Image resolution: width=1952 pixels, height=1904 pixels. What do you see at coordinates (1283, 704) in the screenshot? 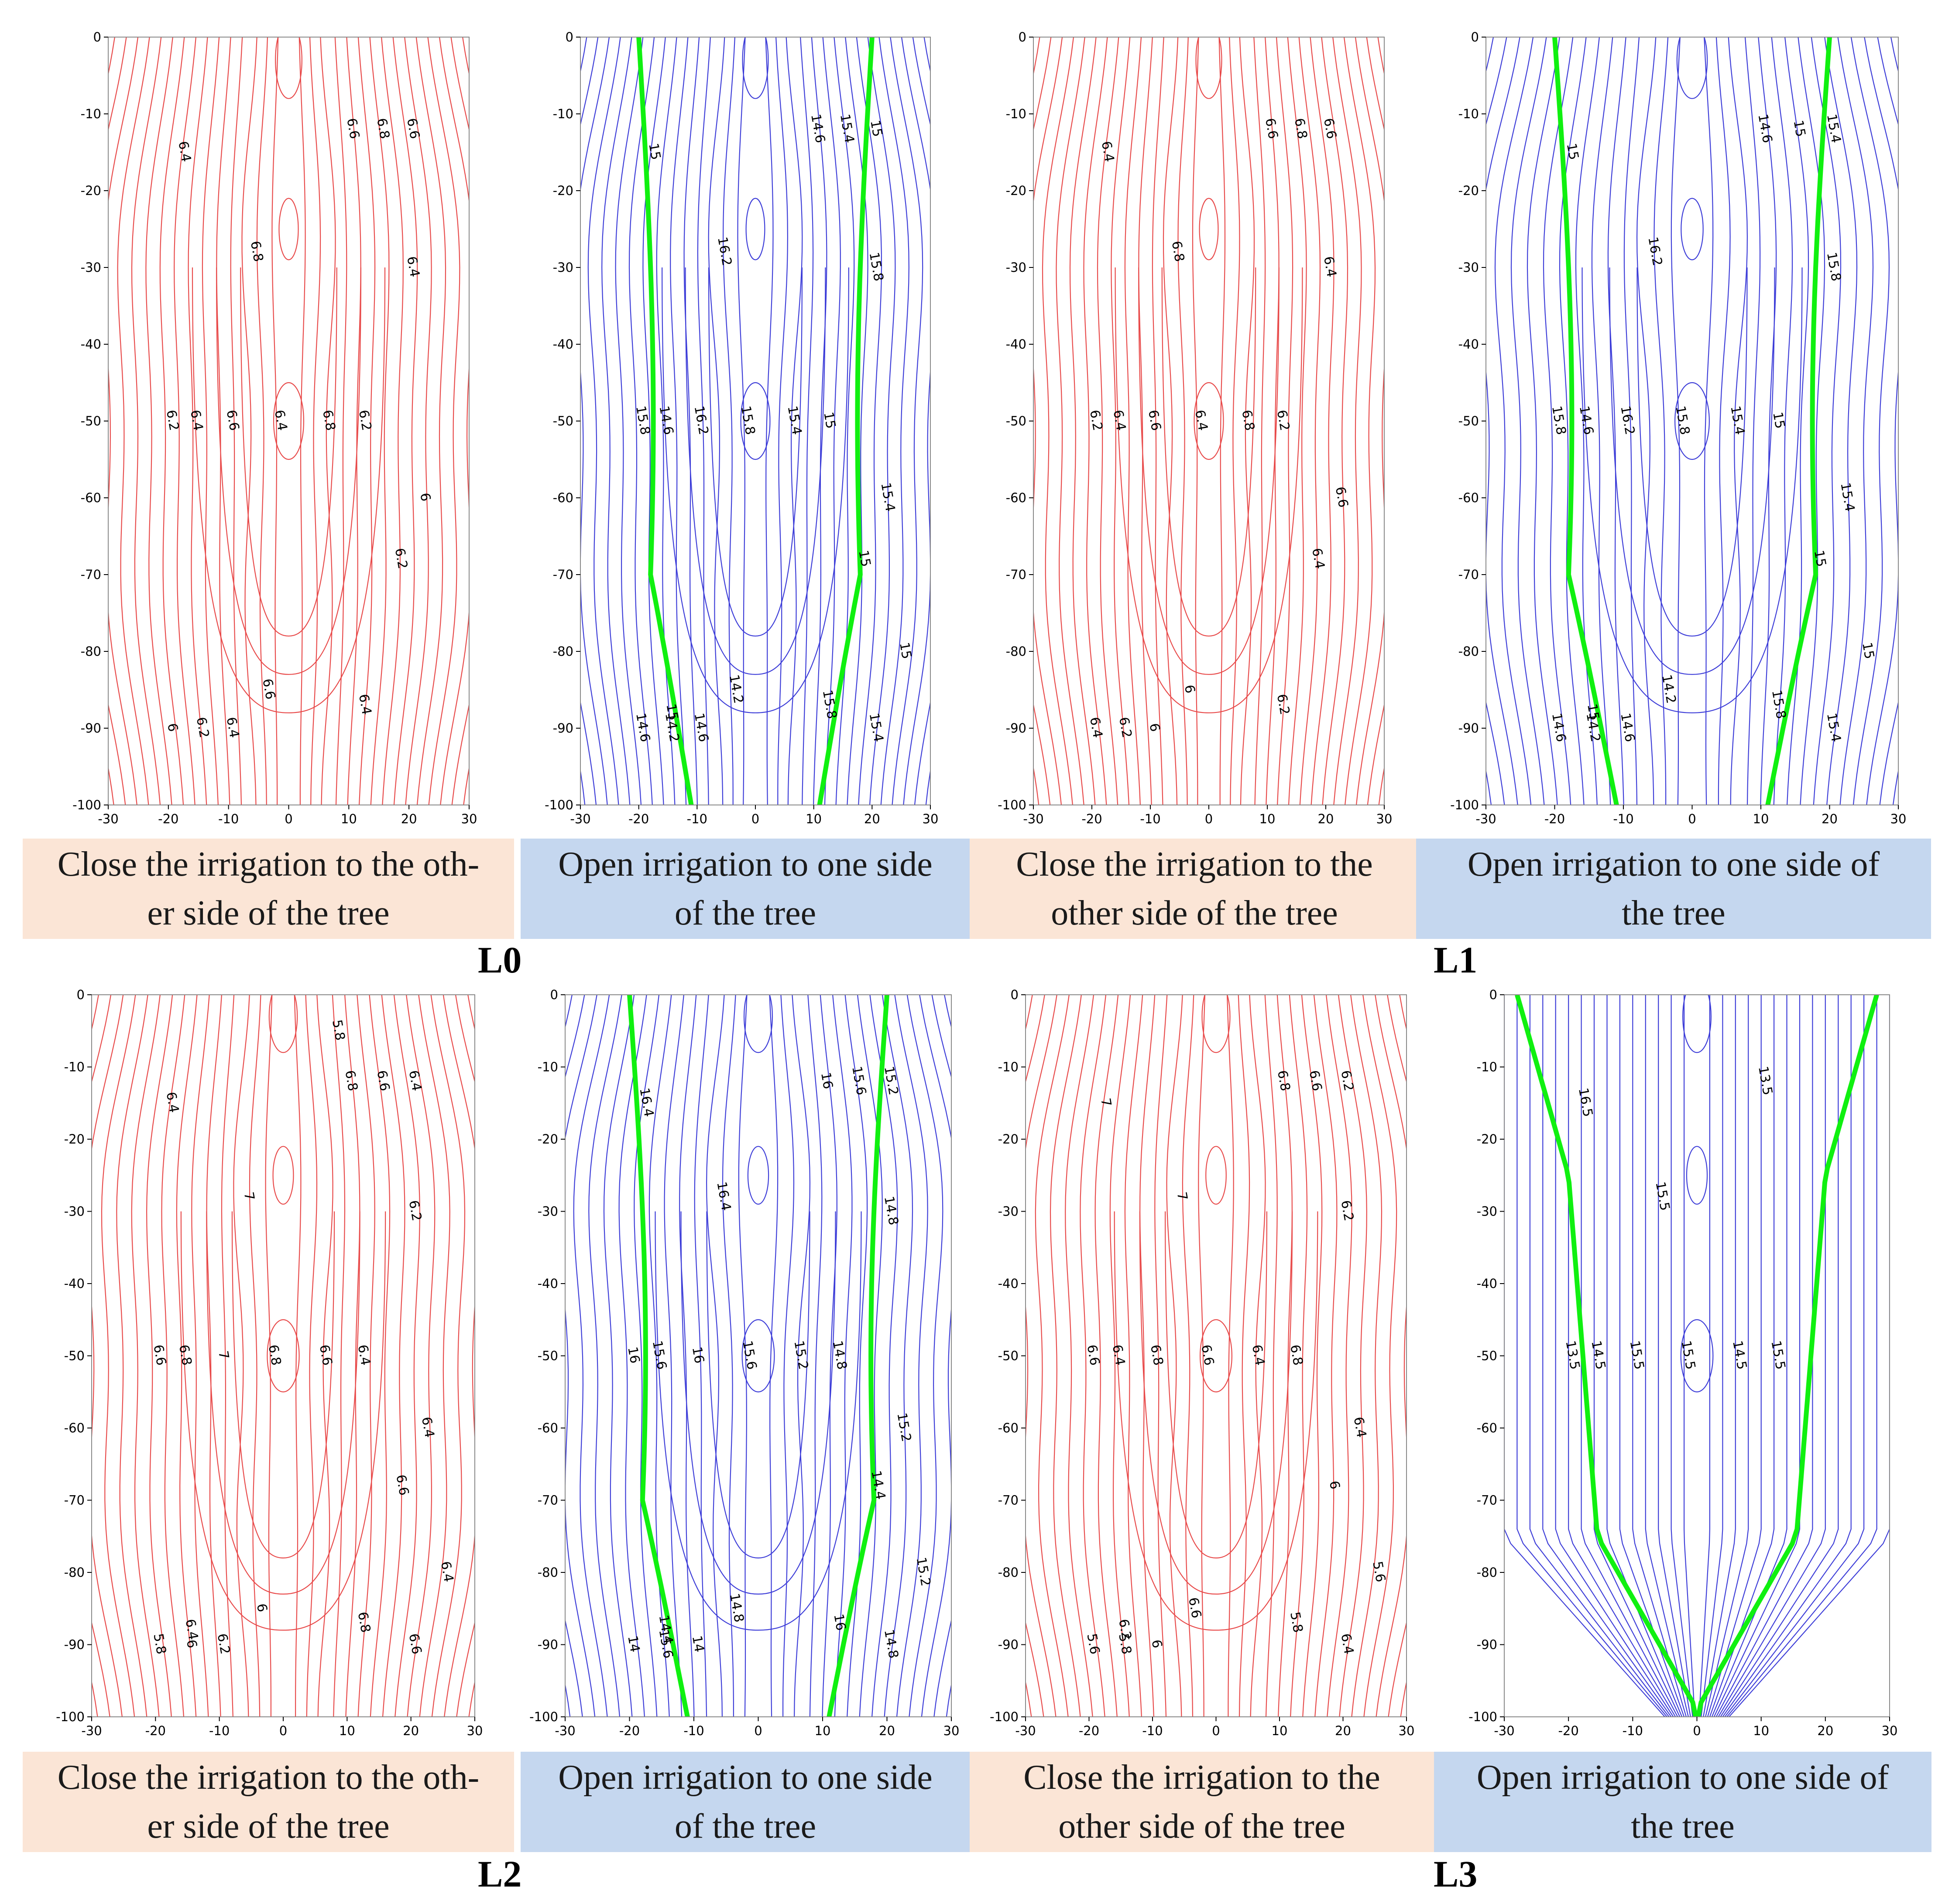
I see `contour-label: 6.2` at bounding box center [1283, 704].